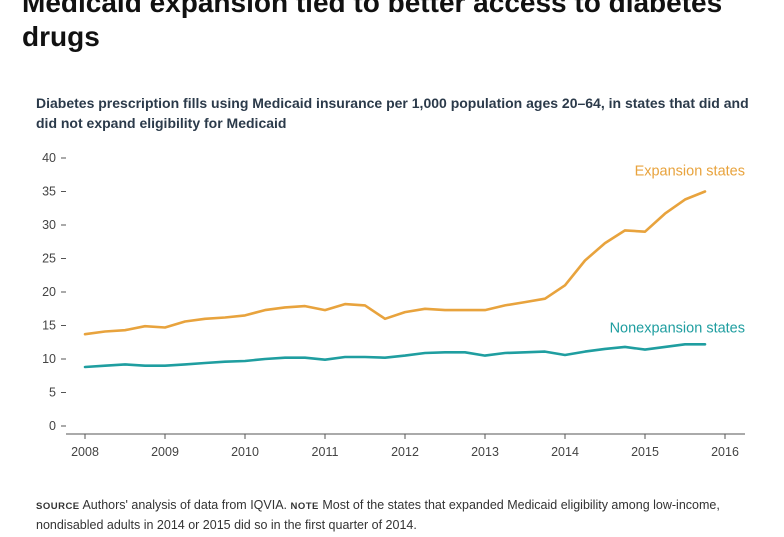 Image resolution: width=784 pixels, height=537 pixels. I want to click on y-tick-label: 20, so click(49, 292).